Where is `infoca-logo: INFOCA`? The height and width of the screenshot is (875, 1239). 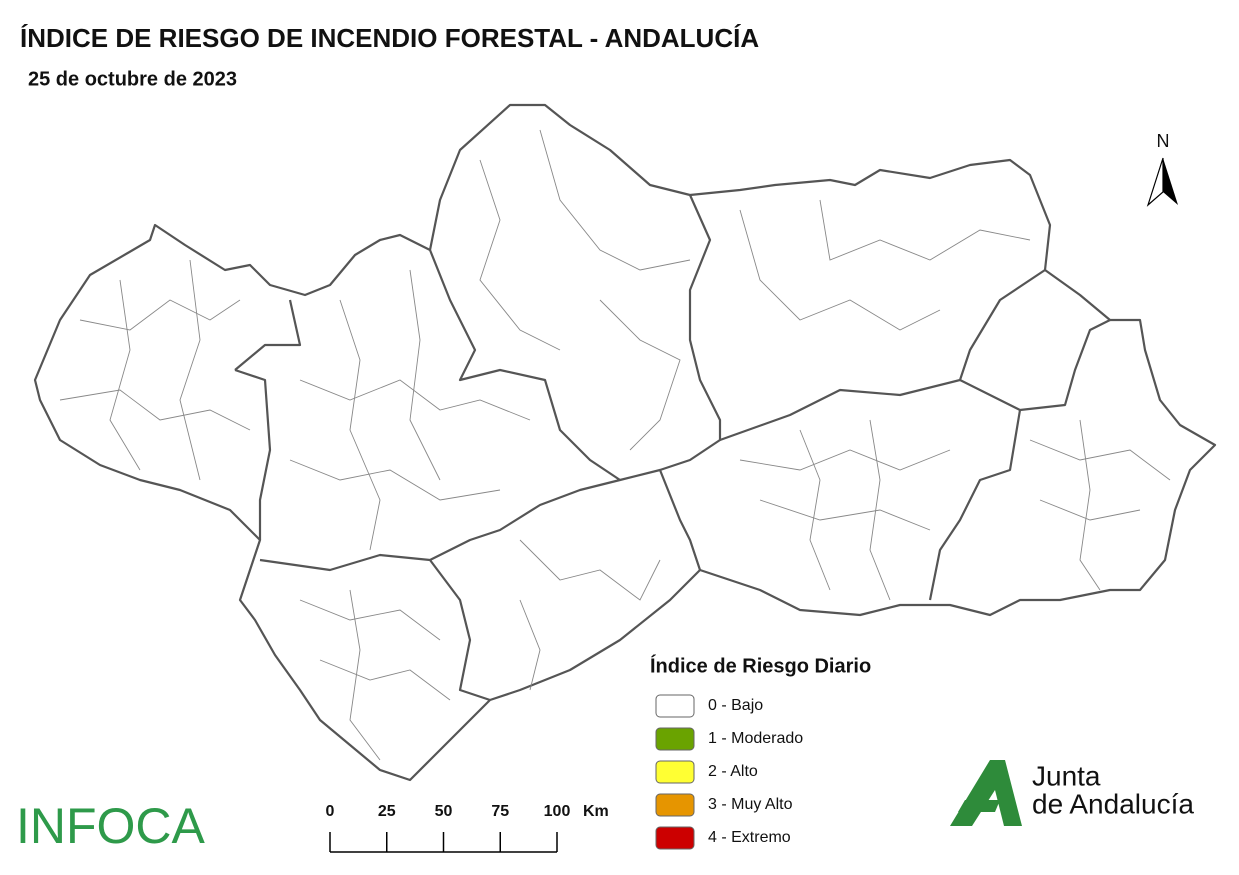 infoca-logo: INFOCA is located at coordinates (111, 826).